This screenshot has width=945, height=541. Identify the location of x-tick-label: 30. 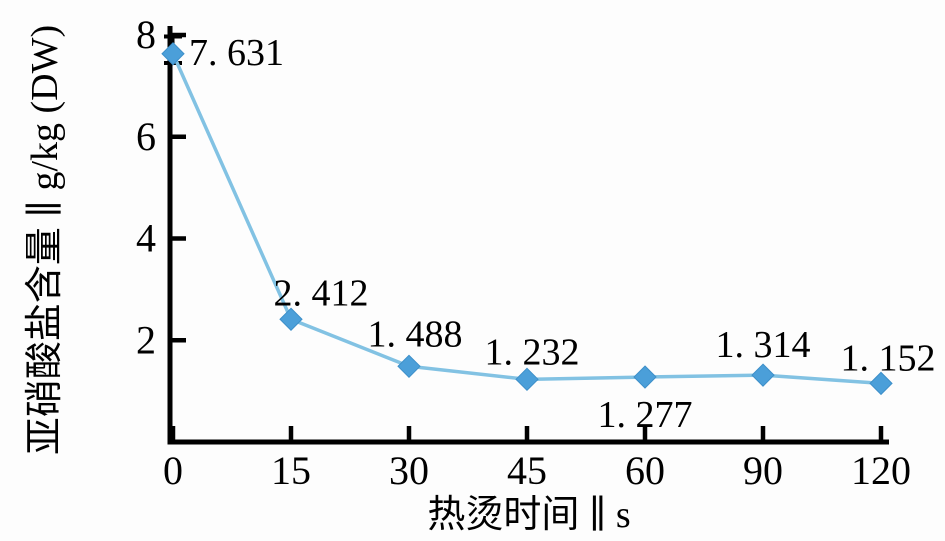
(409, 470).